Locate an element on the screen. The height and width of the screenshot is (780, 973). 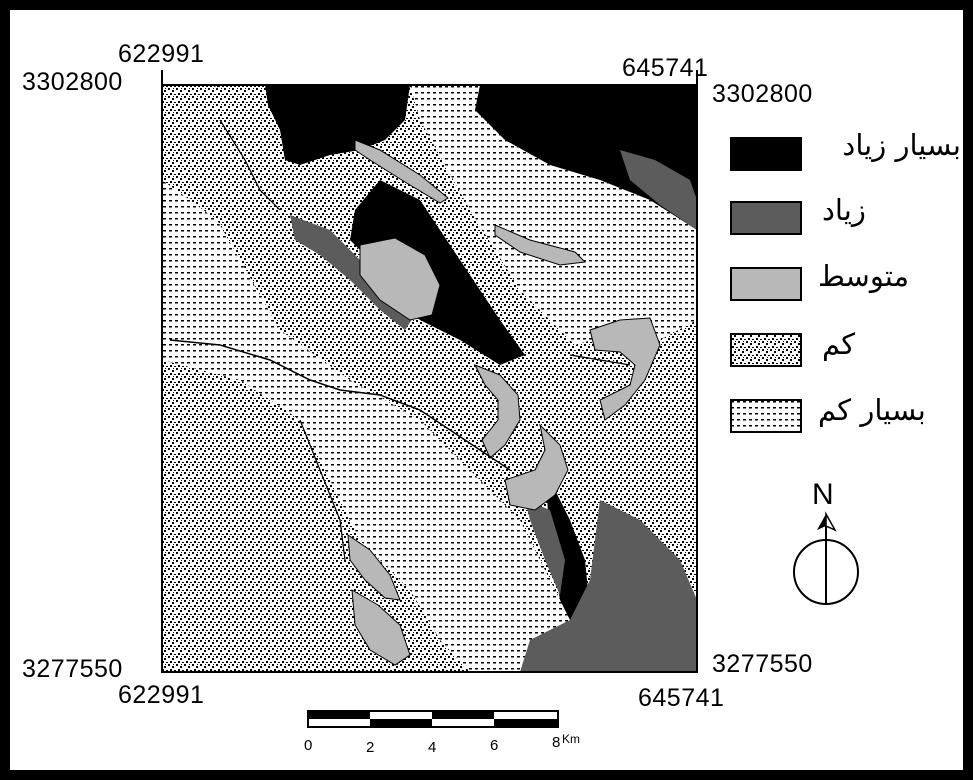
coord-bottom-right-y: 3277550 is located at coordinates (762, 664).